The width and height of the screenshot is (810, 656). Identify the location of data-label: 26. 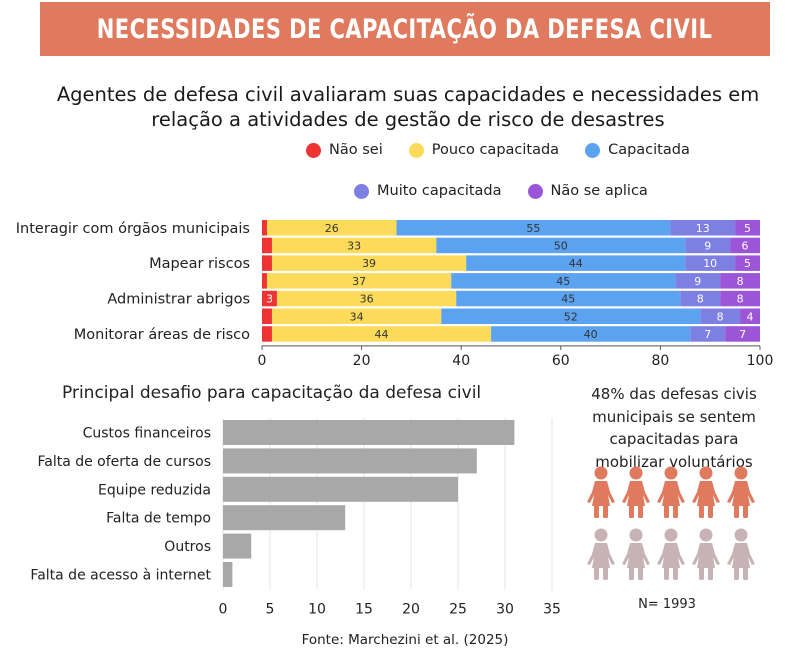
(332, 228).